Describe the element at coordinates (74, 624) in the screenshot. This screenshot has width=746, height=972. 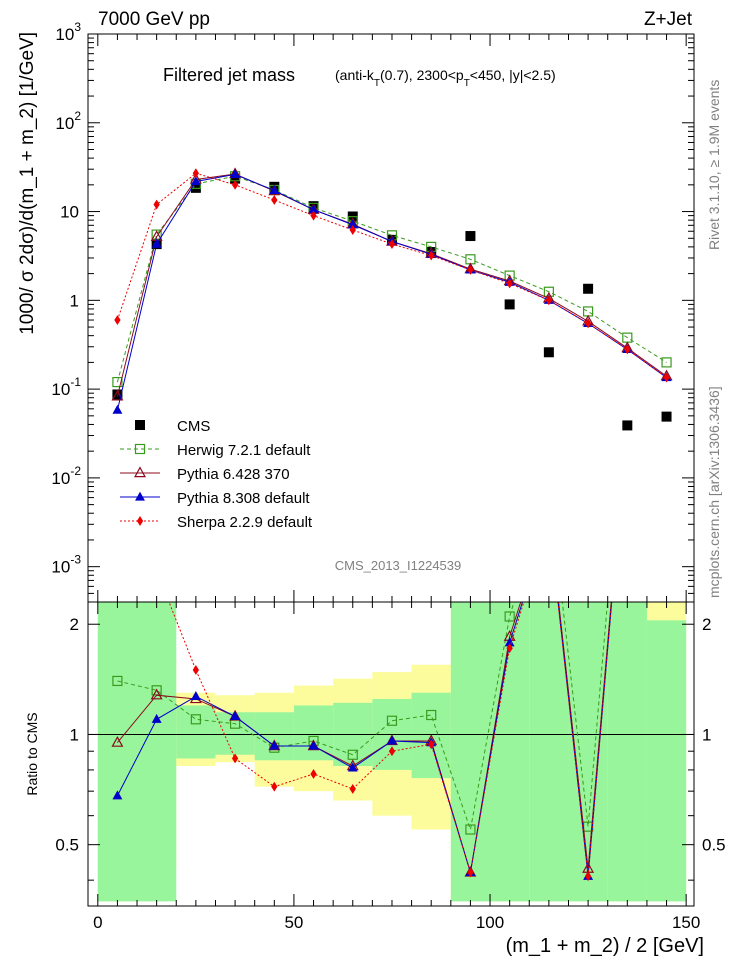
I see `ratio-y-tick-label: 2` at that location.